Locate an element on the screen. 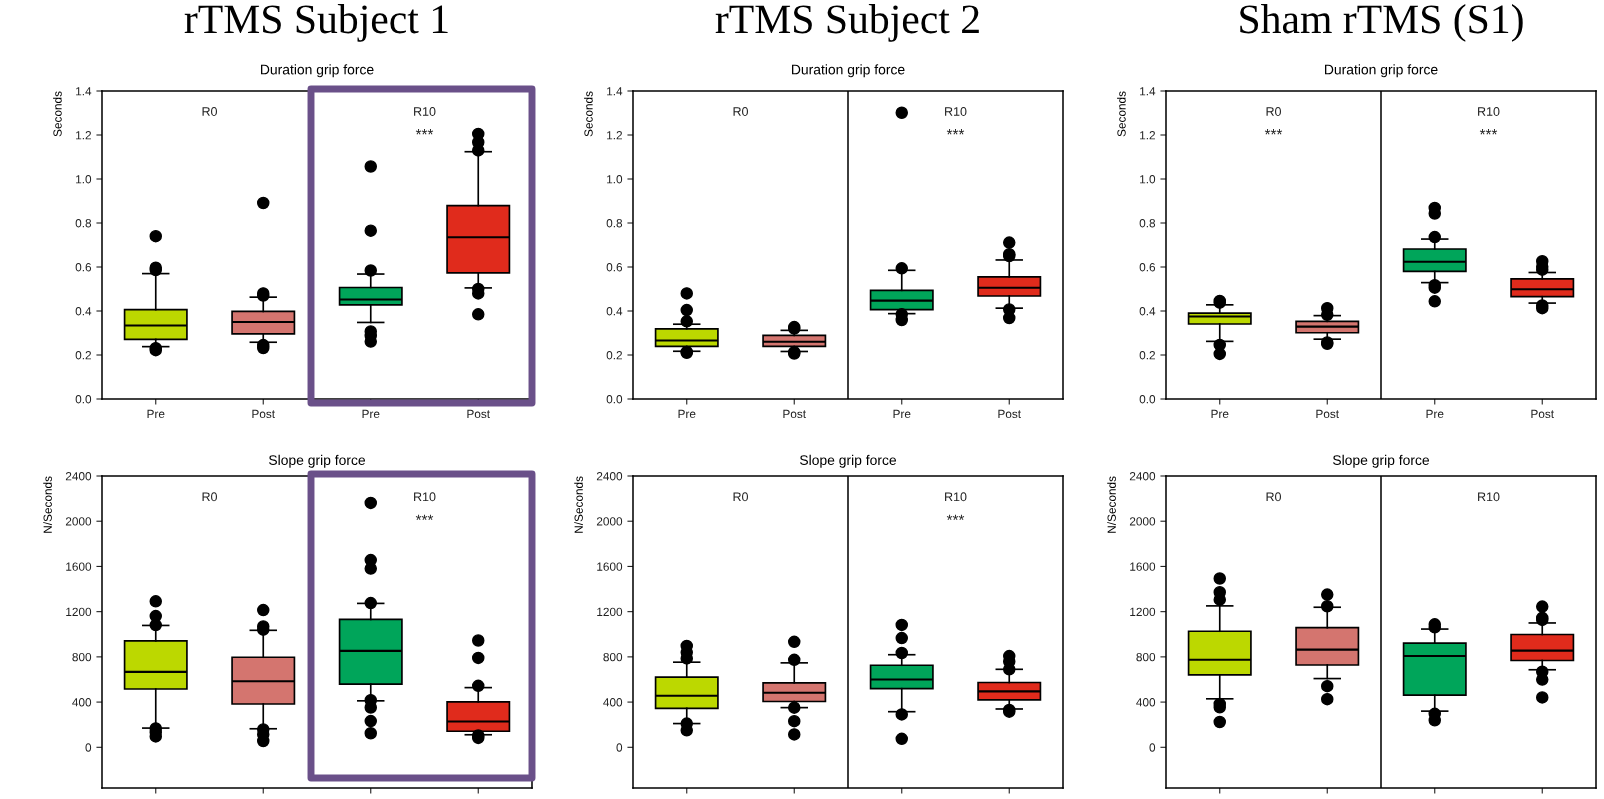 The image size is (1604, 799). chart-title: Sham rTMS (S1) is located at coordinates (1381, 23).